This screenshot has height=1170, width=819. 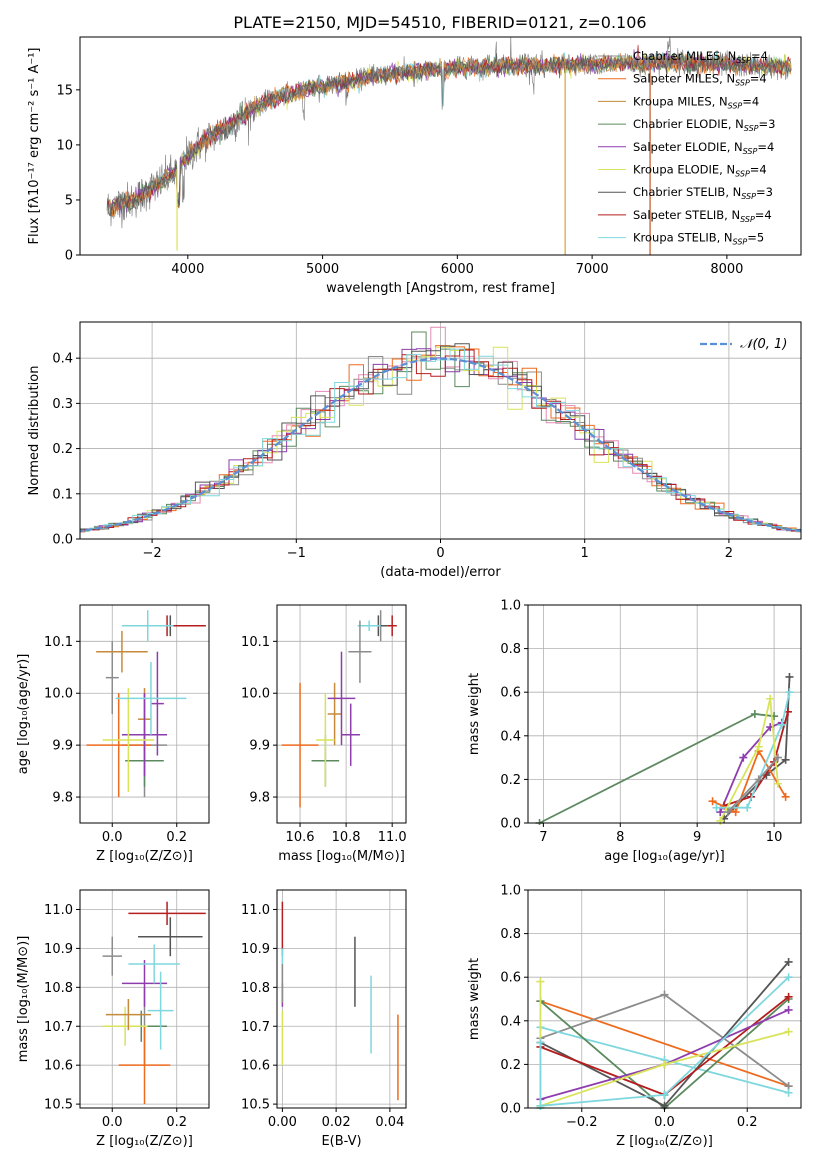 What do you see at coordinates (729, 553) in the screenshot?
I see `x-tick-label: 2` at bounding box center [729, 553].